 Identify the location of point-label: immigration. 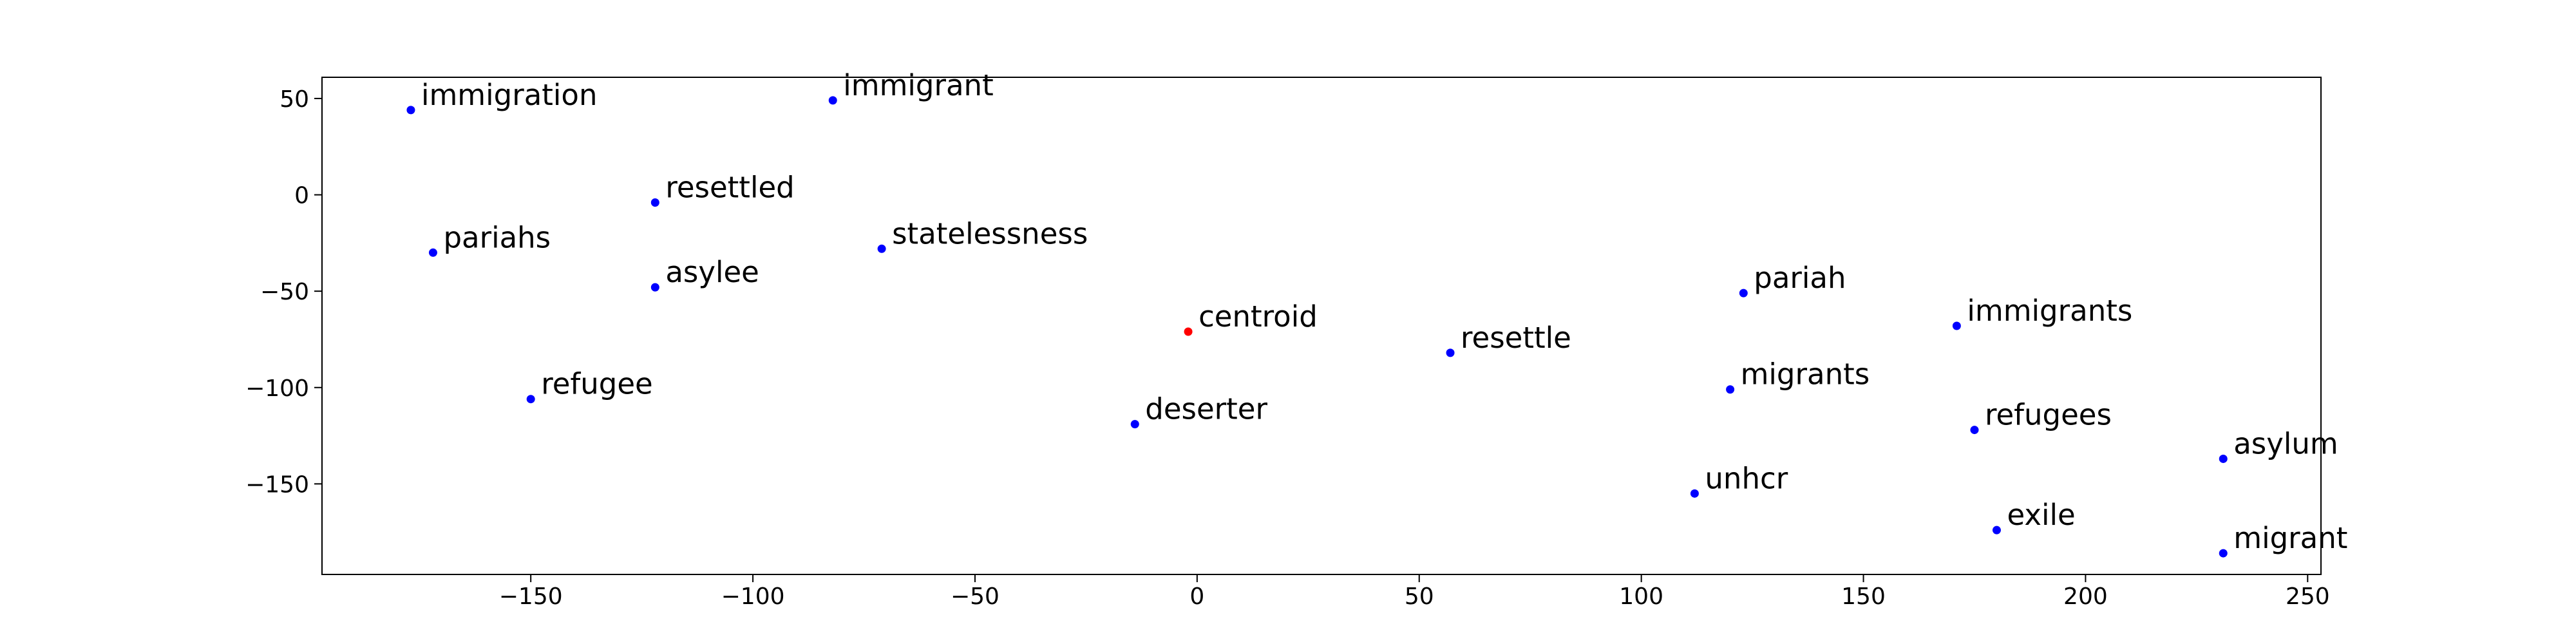
(510, 95).